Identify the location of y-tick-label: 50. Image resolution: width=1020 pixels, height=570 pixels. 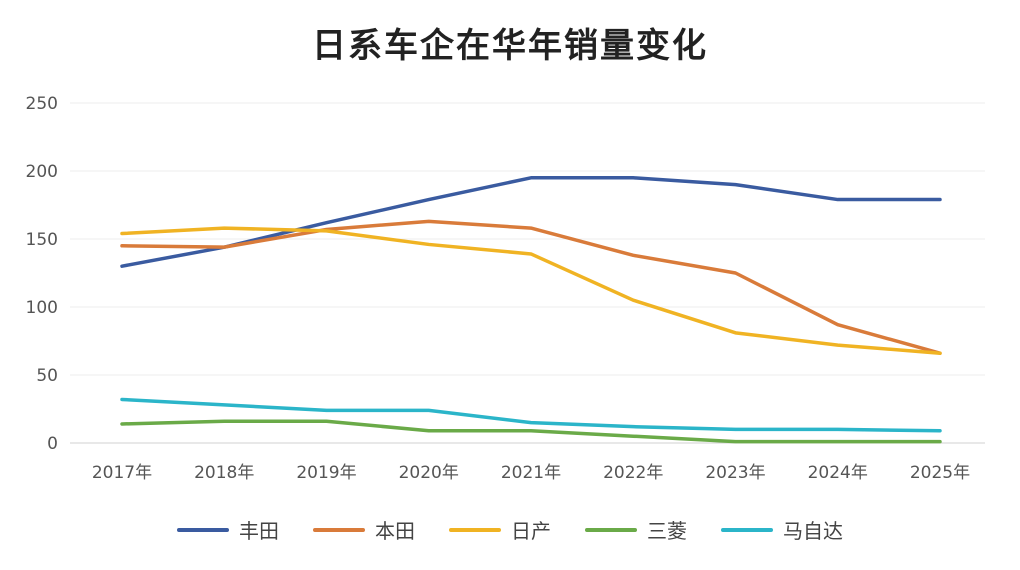
(47, 376).